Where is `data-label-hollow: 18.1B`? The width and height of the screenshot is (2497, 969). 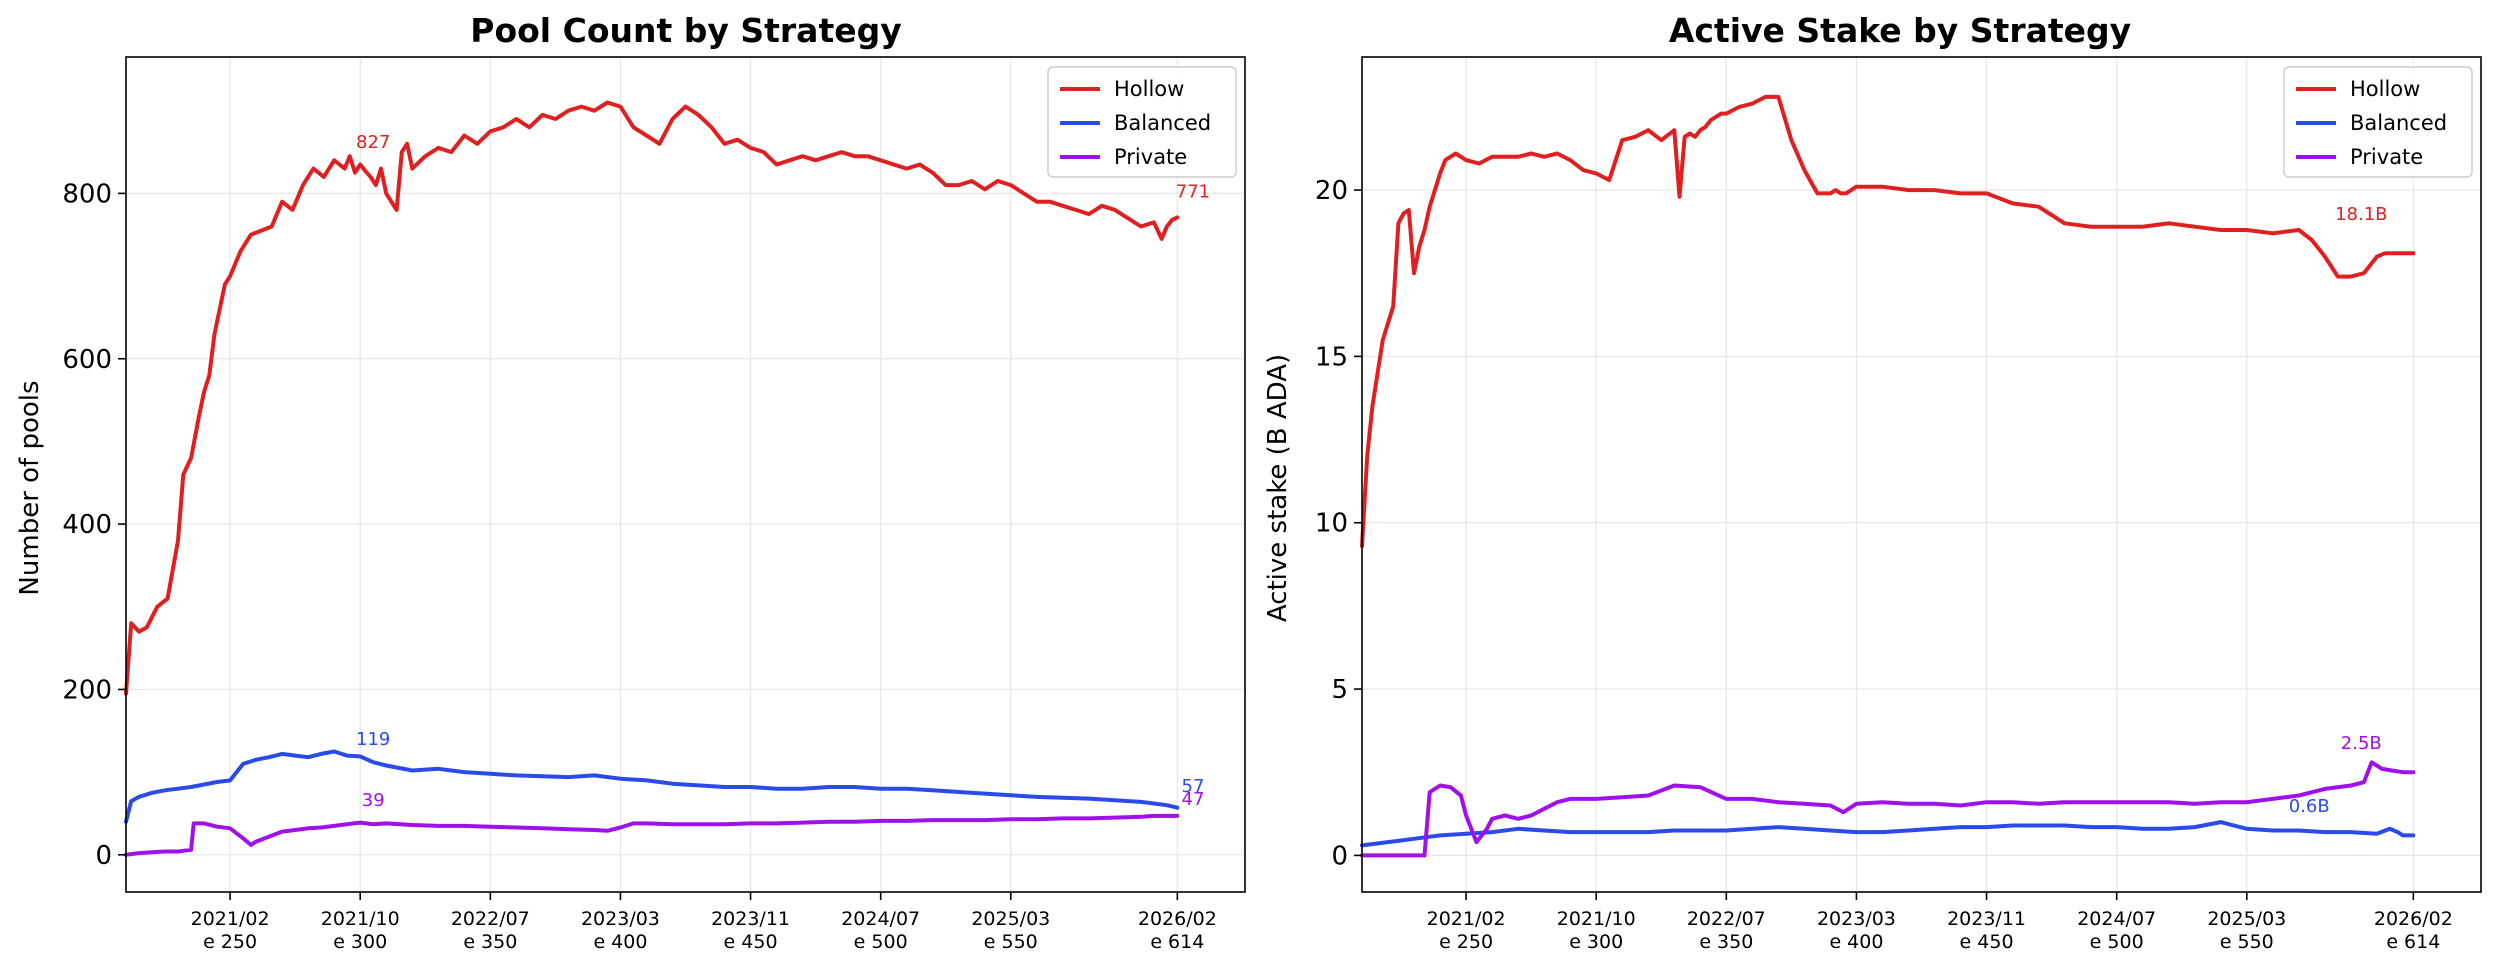
data-label-hollow: 18.1B is located at coordinates (2361, 214).